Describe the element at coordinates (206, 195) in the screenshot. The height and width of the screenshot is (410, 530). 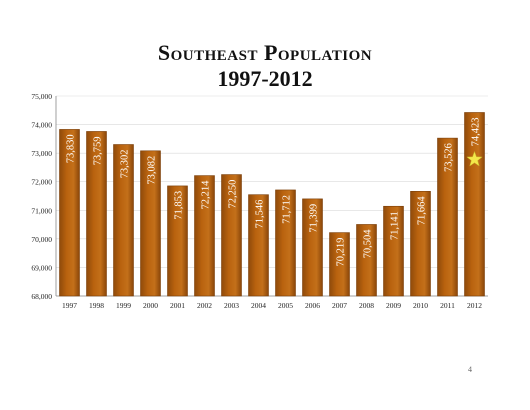
I see `data-label: 72,214` at that location.